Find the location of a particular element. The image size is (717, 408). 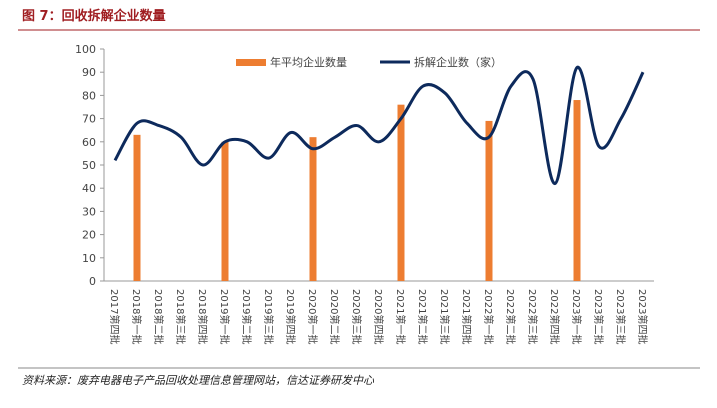

y-tick-label: 90 is located at coordinates (89, 72).